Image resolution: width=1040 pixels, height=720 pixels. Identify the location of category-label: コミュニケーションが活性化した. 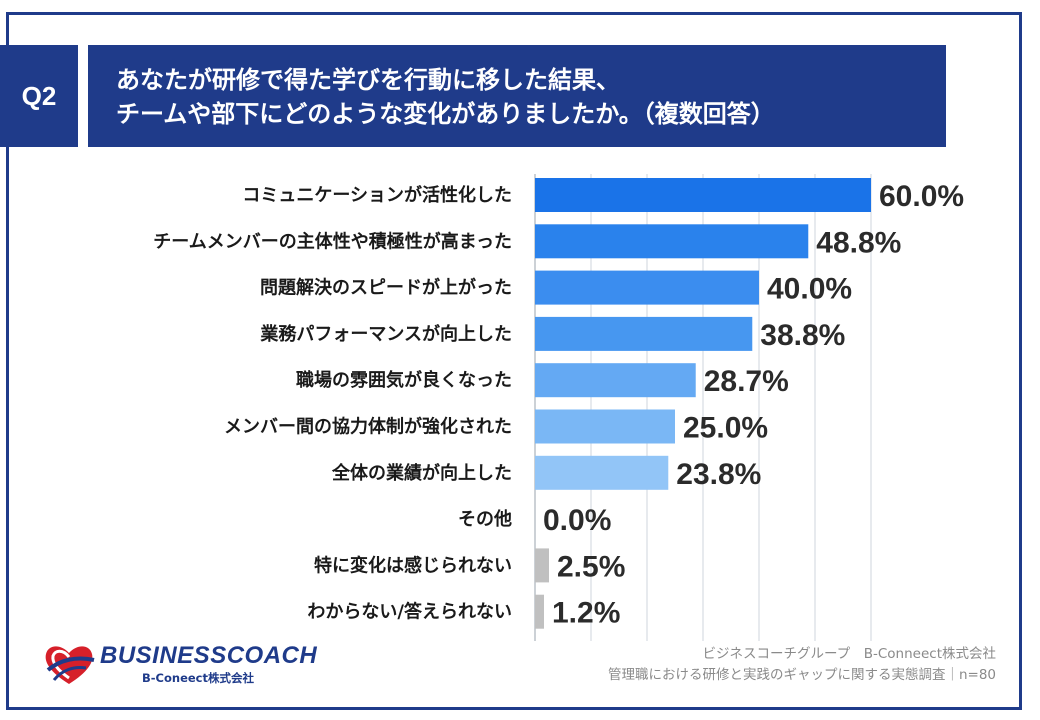
(377, 195).